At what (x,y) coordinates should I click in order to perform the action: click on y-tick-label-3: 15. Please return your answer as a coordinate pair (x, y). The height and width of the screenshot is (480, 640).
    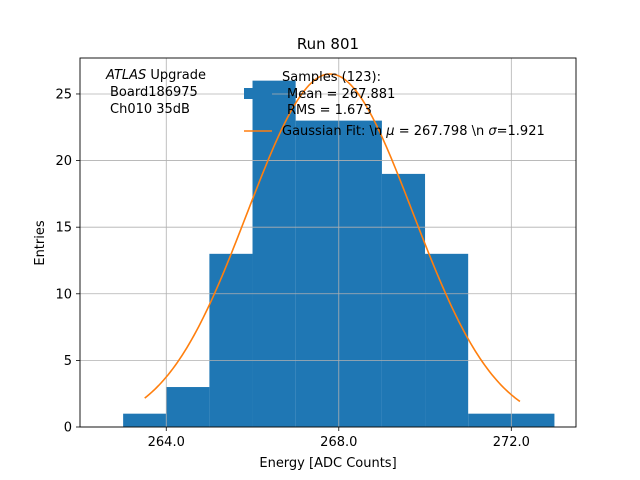
    Looking at the image, I should click on (63, 228).